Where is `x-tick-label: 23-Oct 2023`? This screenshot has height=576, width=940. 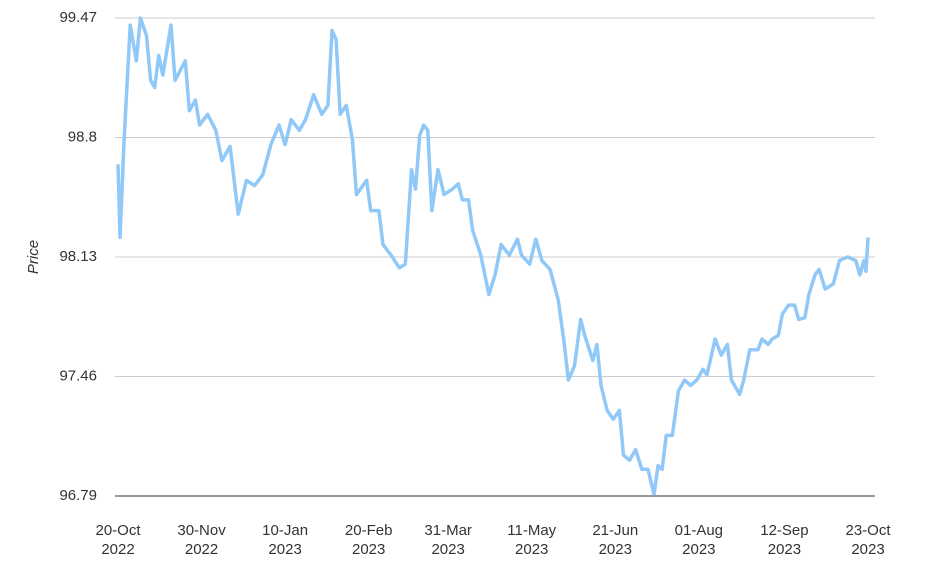
x-tick-label: 23-Oct 2023 is located at coordinates (868, 540).